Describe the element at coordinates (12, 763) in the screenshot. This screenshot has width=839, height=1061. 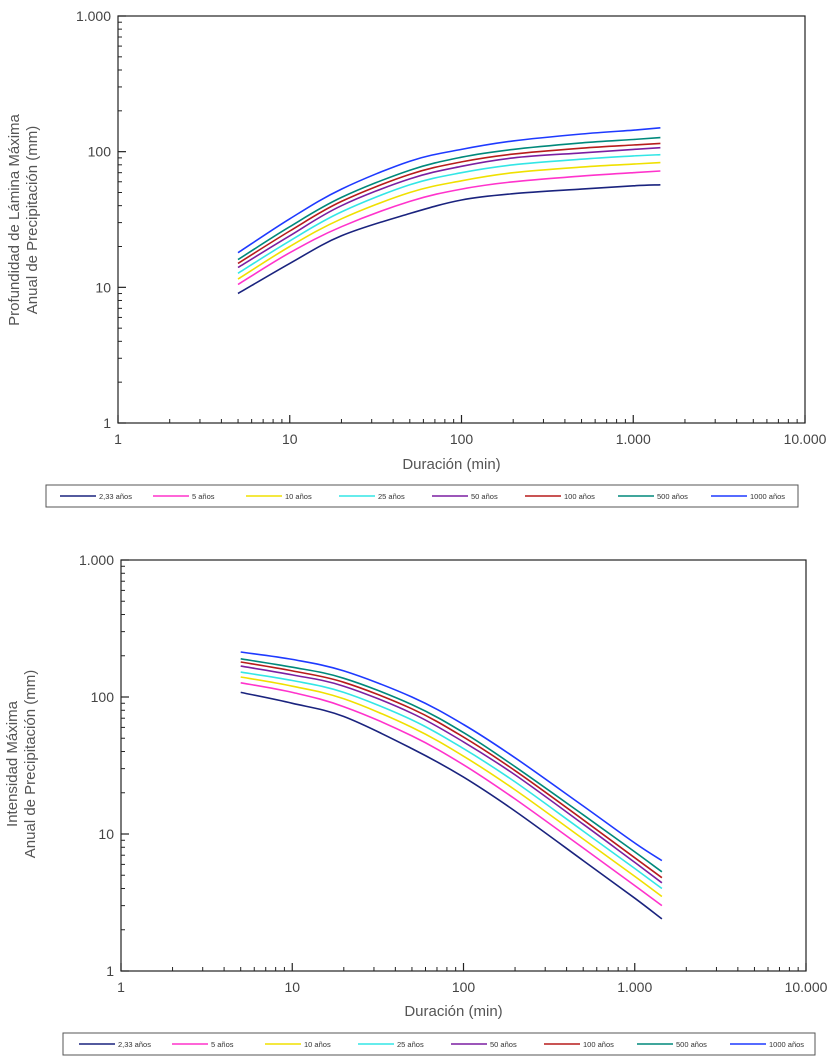
I see `y-axis-title: Intensidad Máxima` at that location.